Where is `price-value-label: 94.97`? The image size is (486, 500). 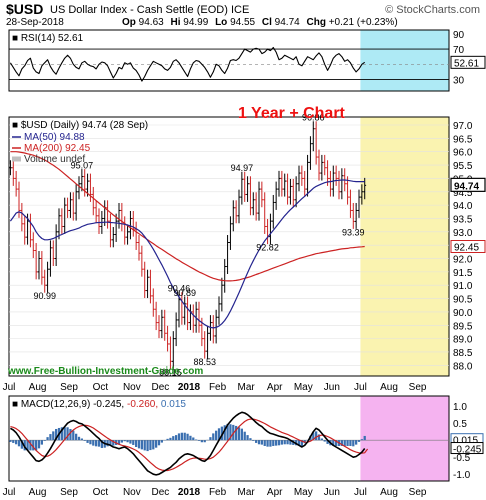 price-value-label: 94.97 is located at coordinates (242, 168).